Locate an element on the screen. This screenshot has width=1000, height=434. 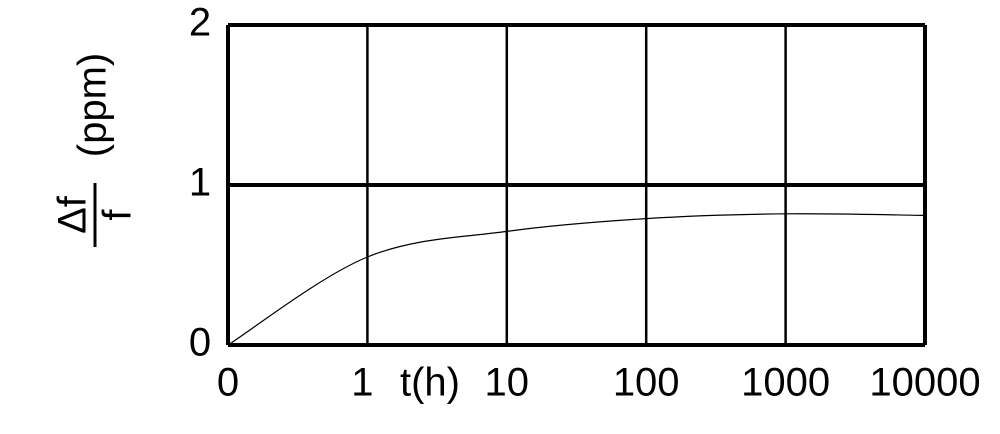
x-tick-label: 0 is located at coordinates (228, 383).